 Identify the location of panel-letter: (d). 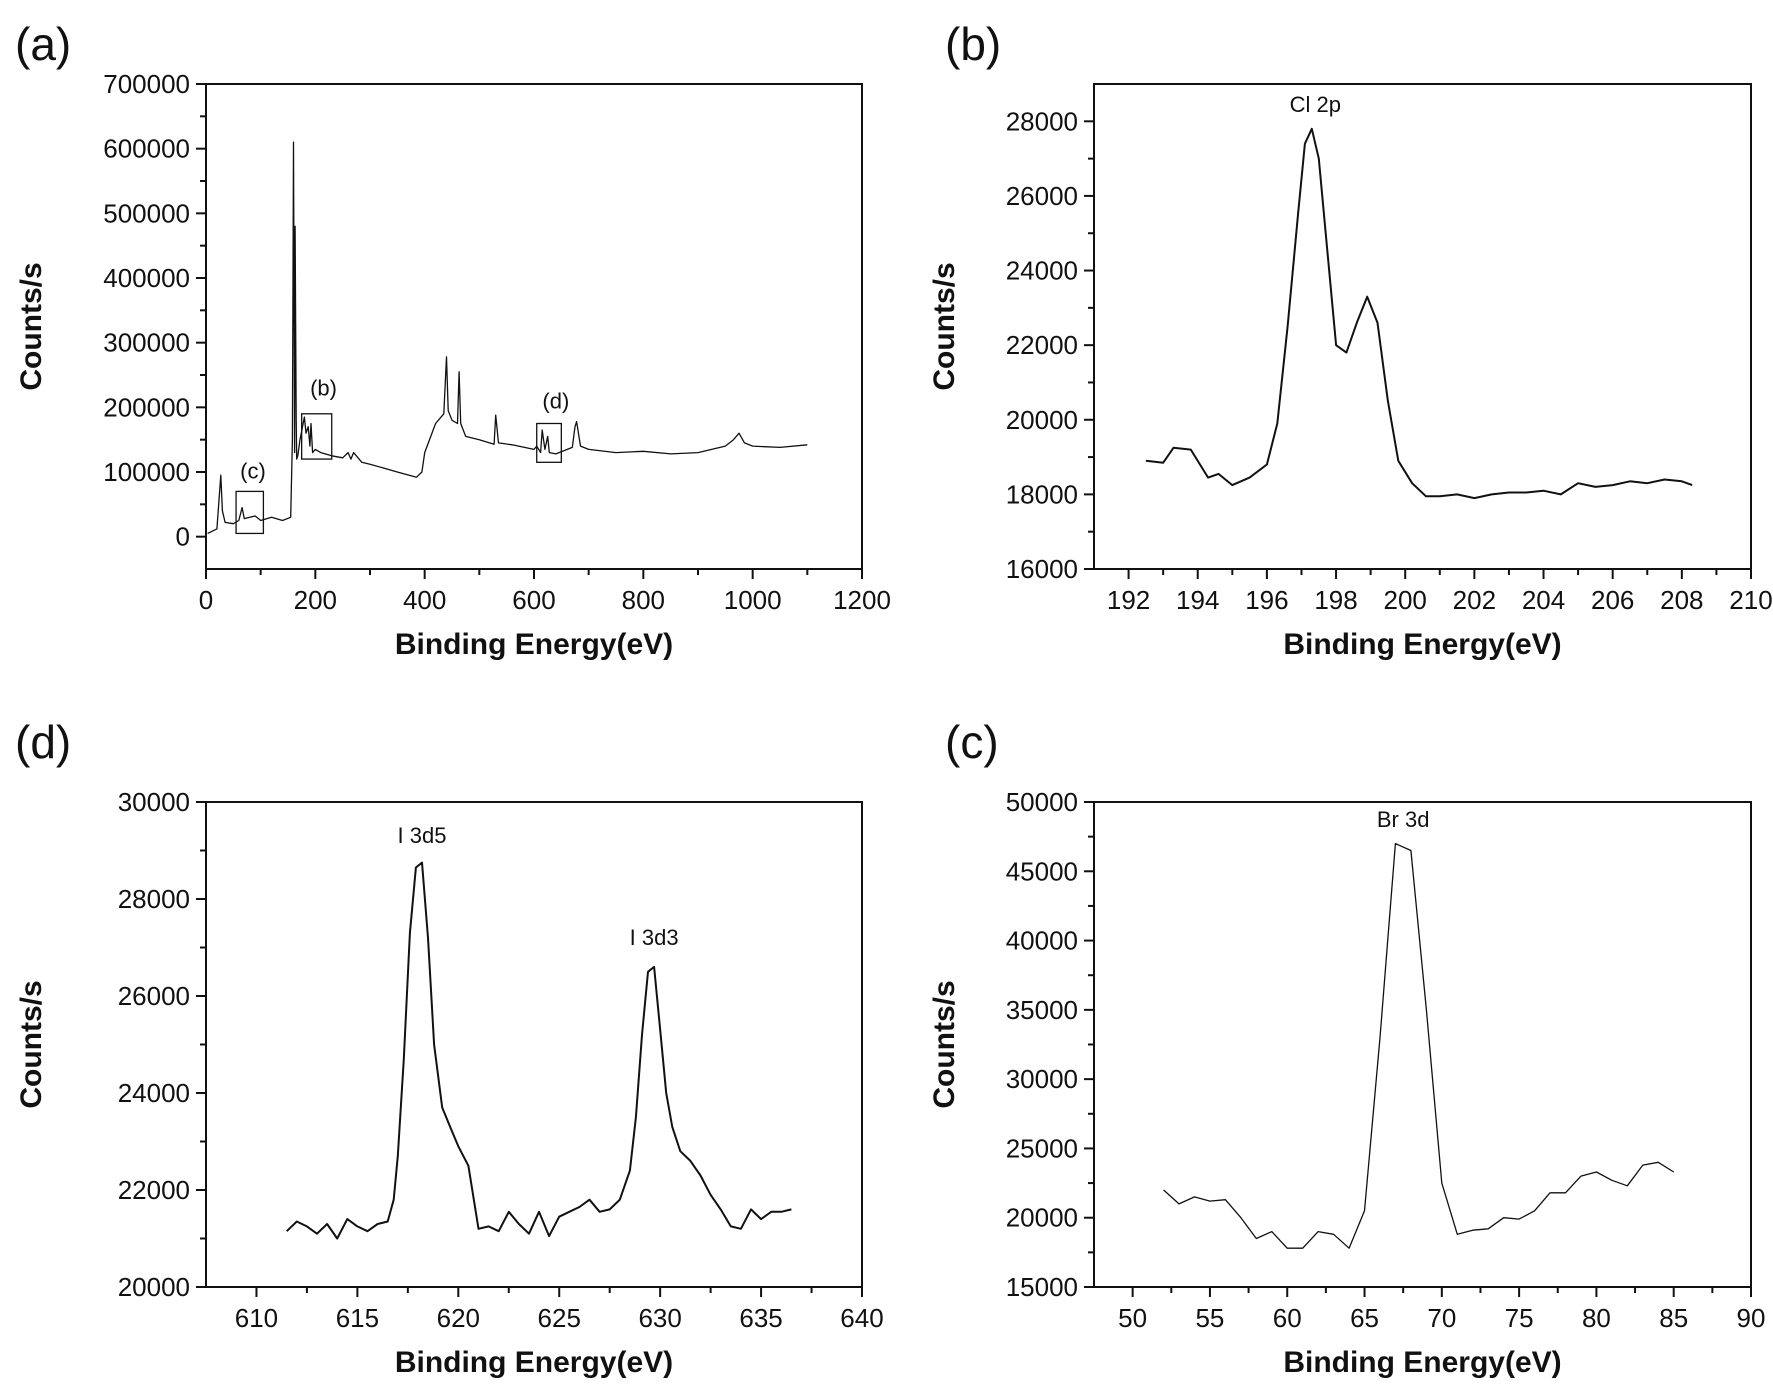
(43, 742).